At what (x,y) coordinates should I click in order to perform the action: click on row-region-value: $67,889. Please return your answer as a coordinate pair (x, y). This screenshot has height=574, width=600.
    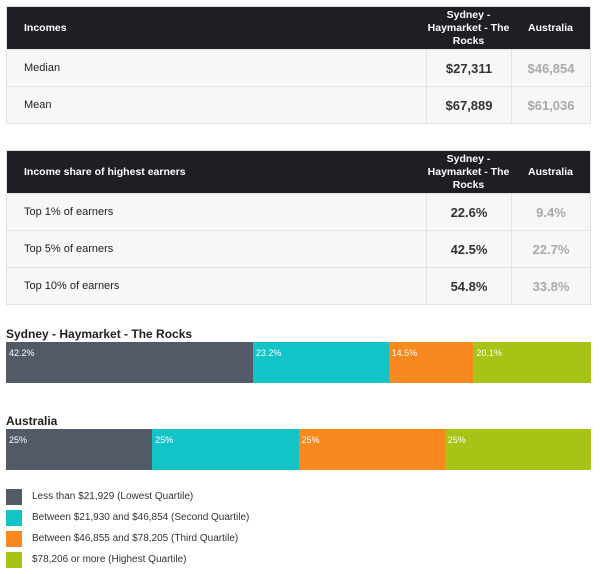
    Looking at the image, I should click on (468, 105).